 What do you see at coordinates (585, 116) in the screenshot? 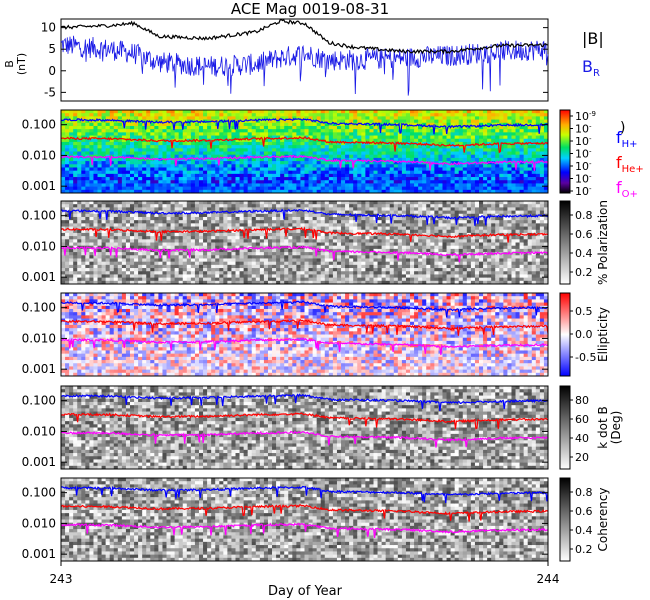
I see `colorbar-tick-label: 10-9` at bounding box center [585, 116].